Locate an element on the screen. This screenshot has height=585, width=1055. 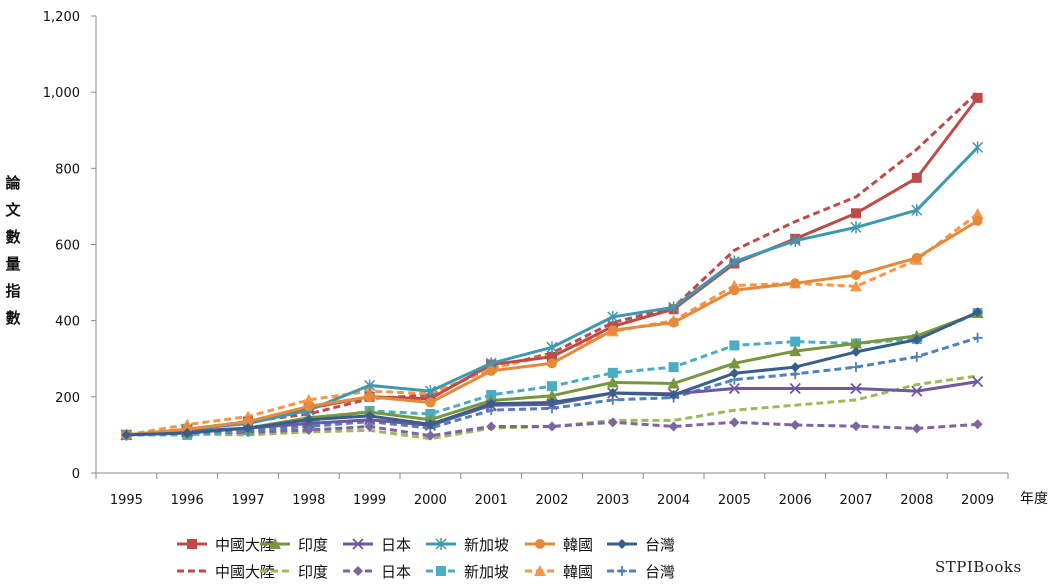
x-tick-label: 2006 is located at coordinates (795, 500).